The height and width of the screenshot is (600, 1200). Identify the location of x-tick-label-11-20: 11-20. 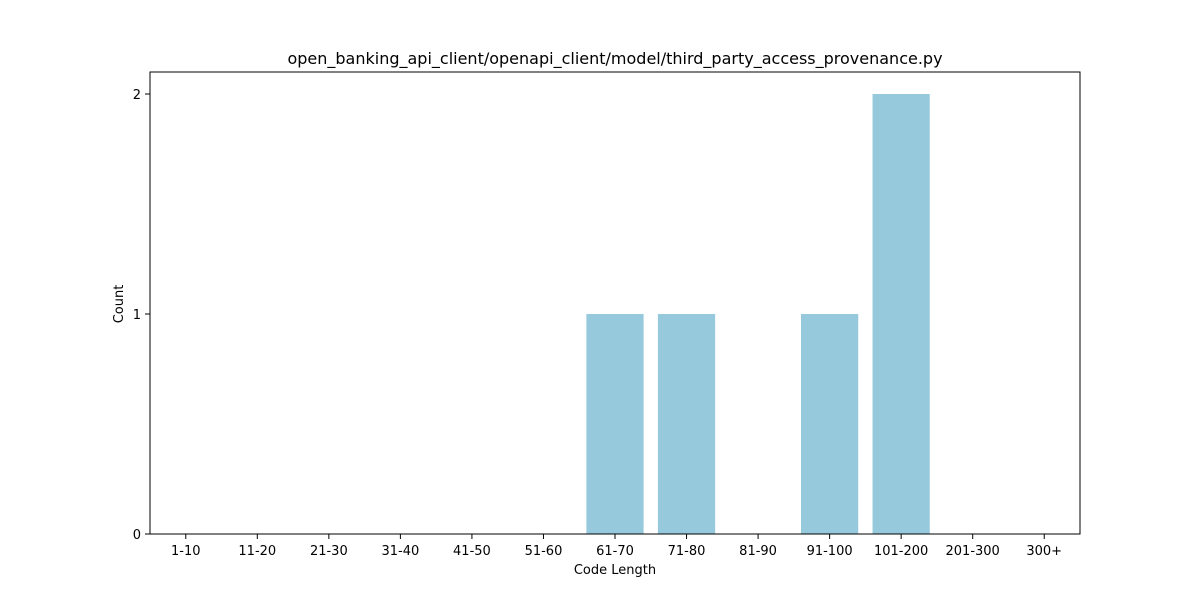
(257, 551).